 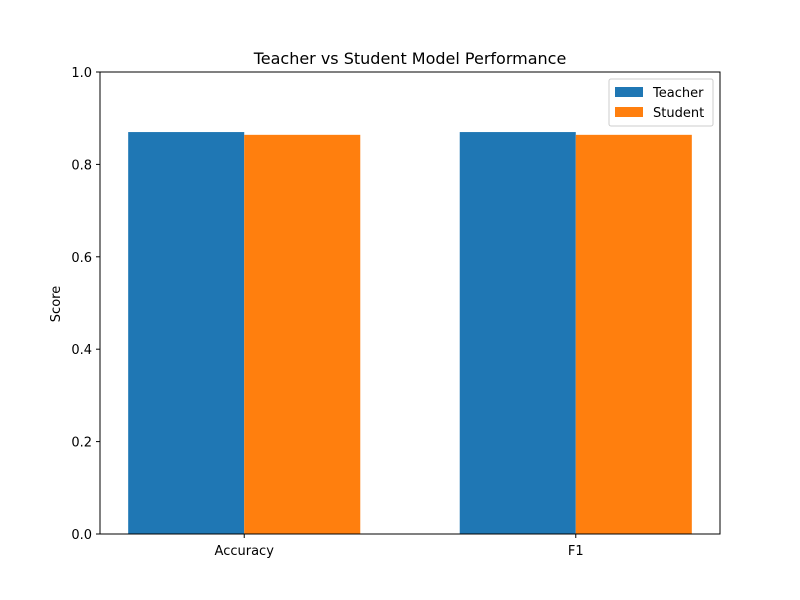 I want to click on bar-student-f1, so click(x=633, y=334).